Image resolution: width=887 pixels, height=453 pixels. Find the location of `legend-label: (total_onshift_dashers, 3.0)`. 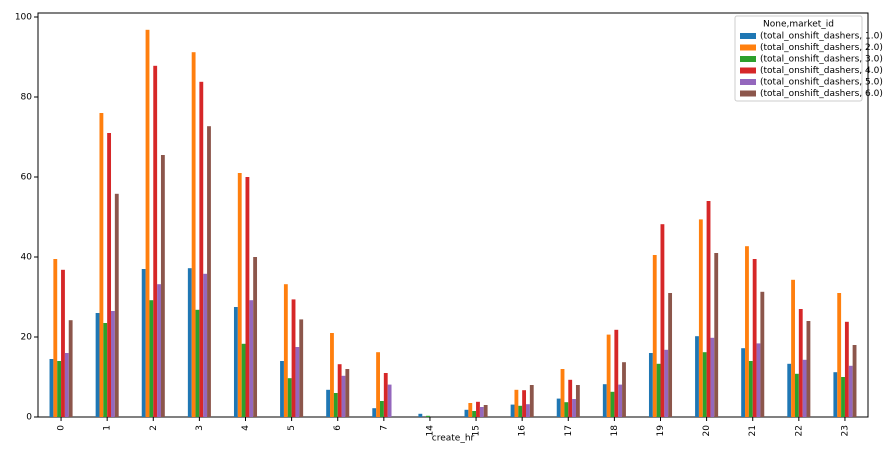

legend-label: (total_onshift_dashers, 3.0) is located at coordinates (821, 60).